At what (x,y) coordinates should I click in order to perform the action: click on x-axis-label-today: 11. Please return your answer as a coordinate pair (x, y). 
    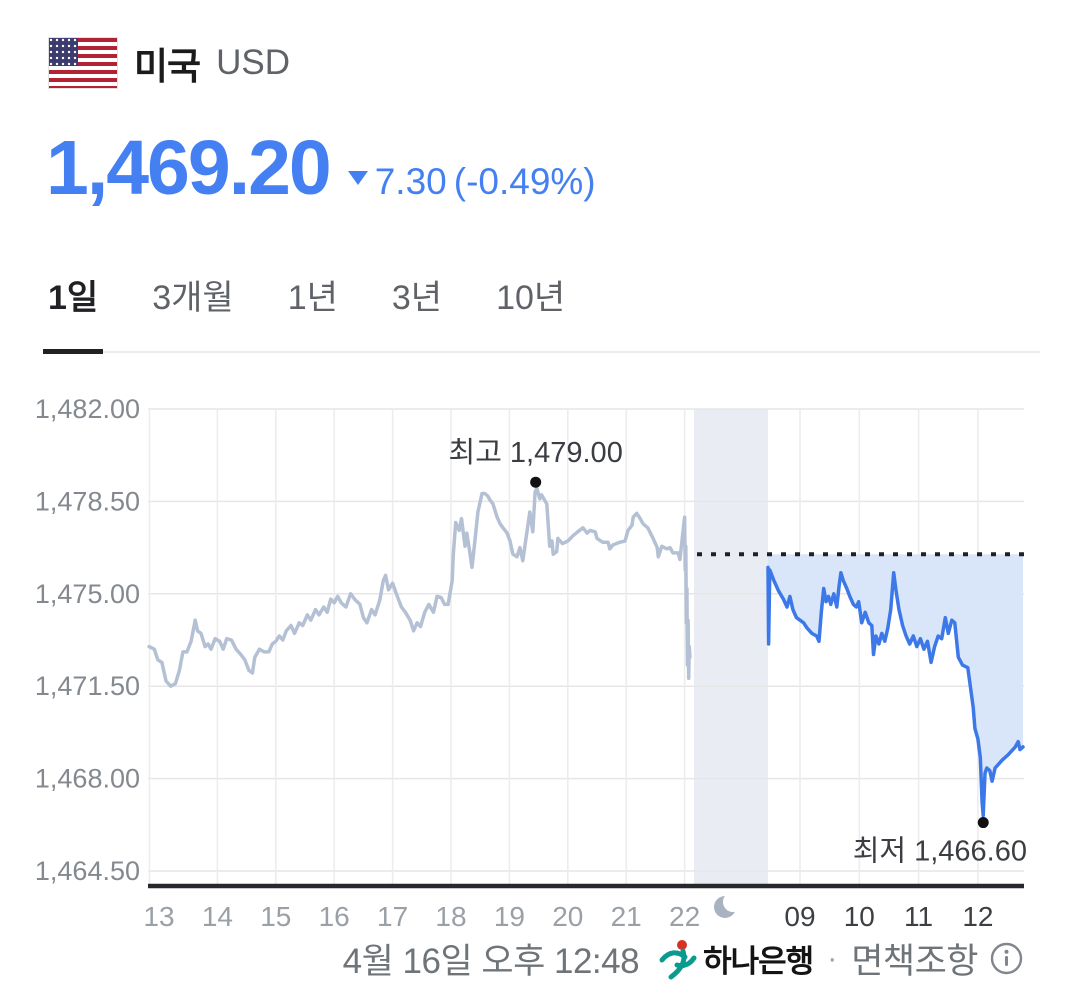
    Looking at the image, I should click on (918, 916).